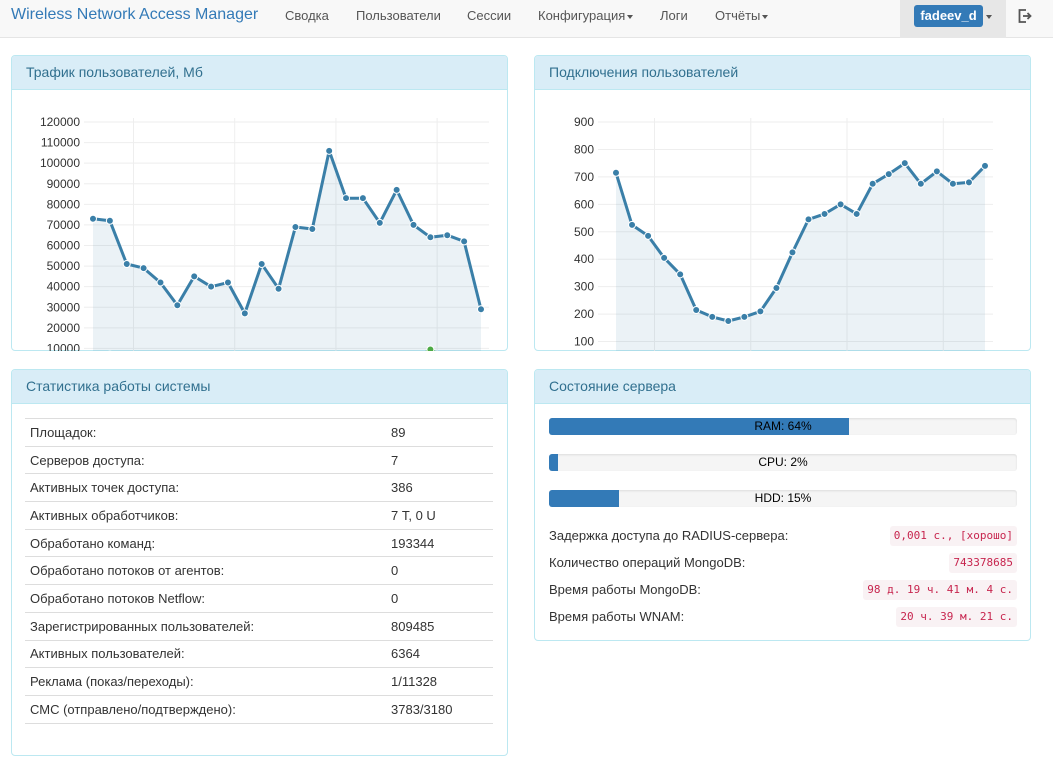 The image size is (1053, 777). Describe the element at coordinates (135, 14) in the screenshot. I see `brand-link: Wireless Network Access Manager` at that location.